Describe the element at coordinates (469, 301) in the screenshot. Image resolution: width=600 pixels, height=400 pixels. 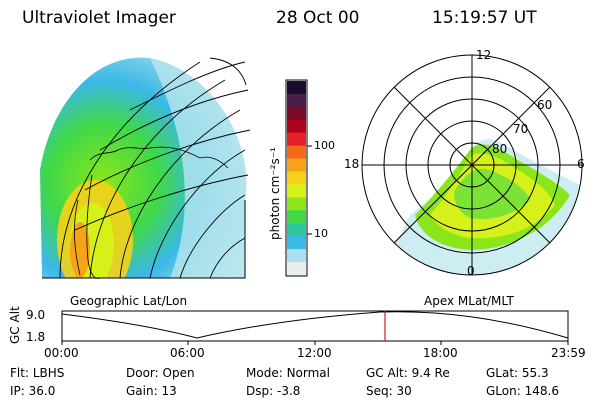
I see `right-panel-label: Apex MLat/MLT` at that location.